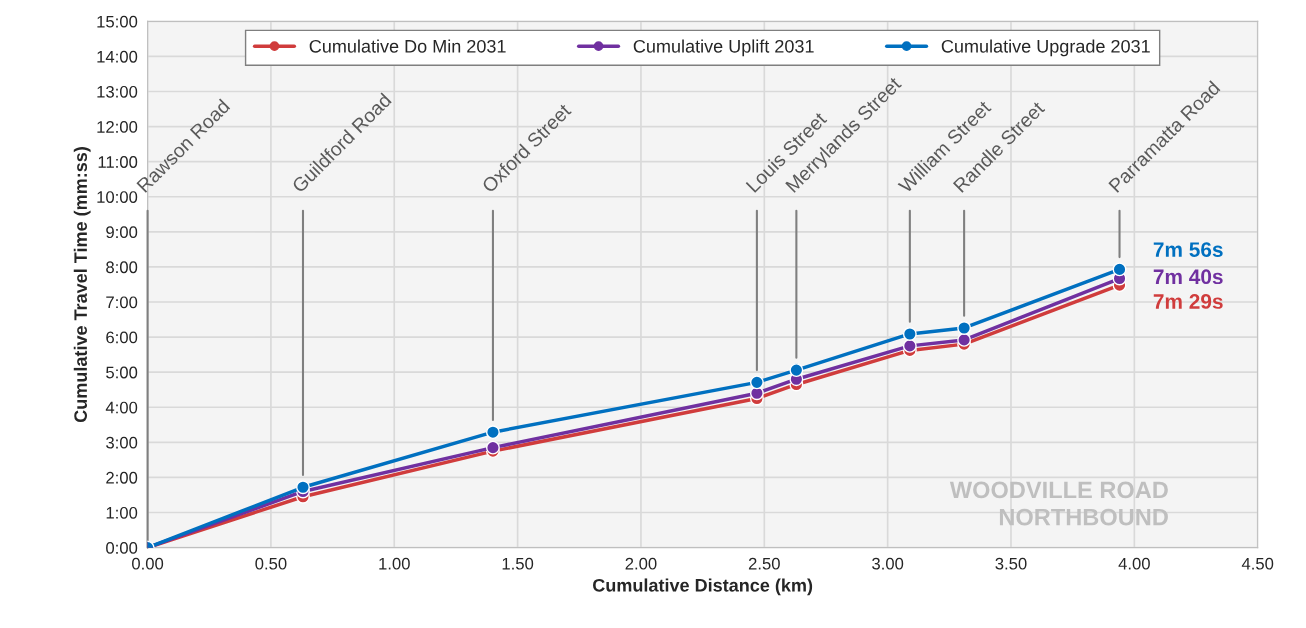  What do you see at coordinates (82, 285) in the screenshot?
I see `y-axis-title: Cumulative Travel Time (mm:ss)` at bounding box center [82, 285].